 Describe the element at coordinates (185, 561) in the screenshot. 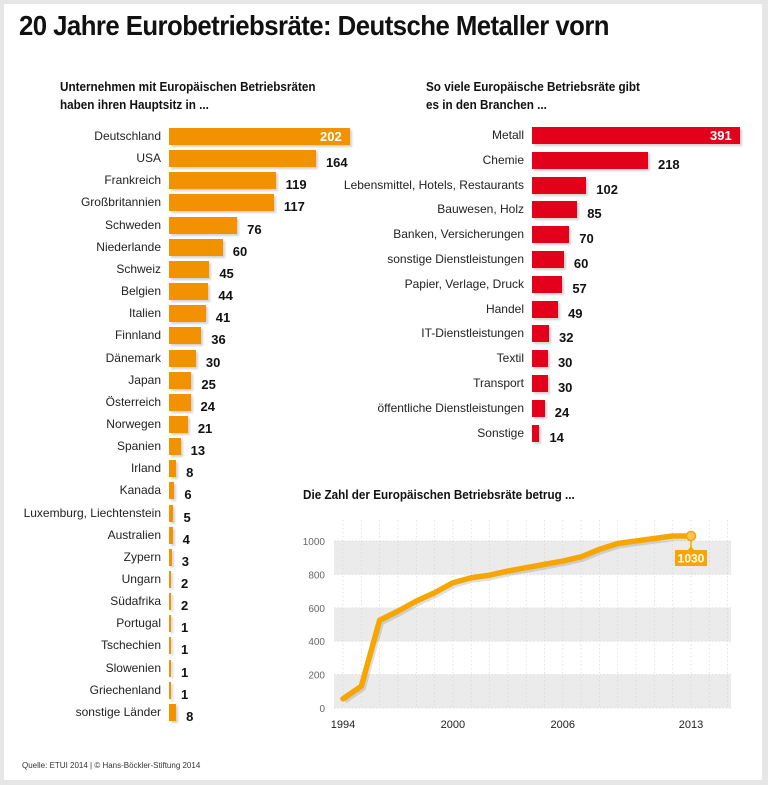

I see `value-label: 3` at that location.